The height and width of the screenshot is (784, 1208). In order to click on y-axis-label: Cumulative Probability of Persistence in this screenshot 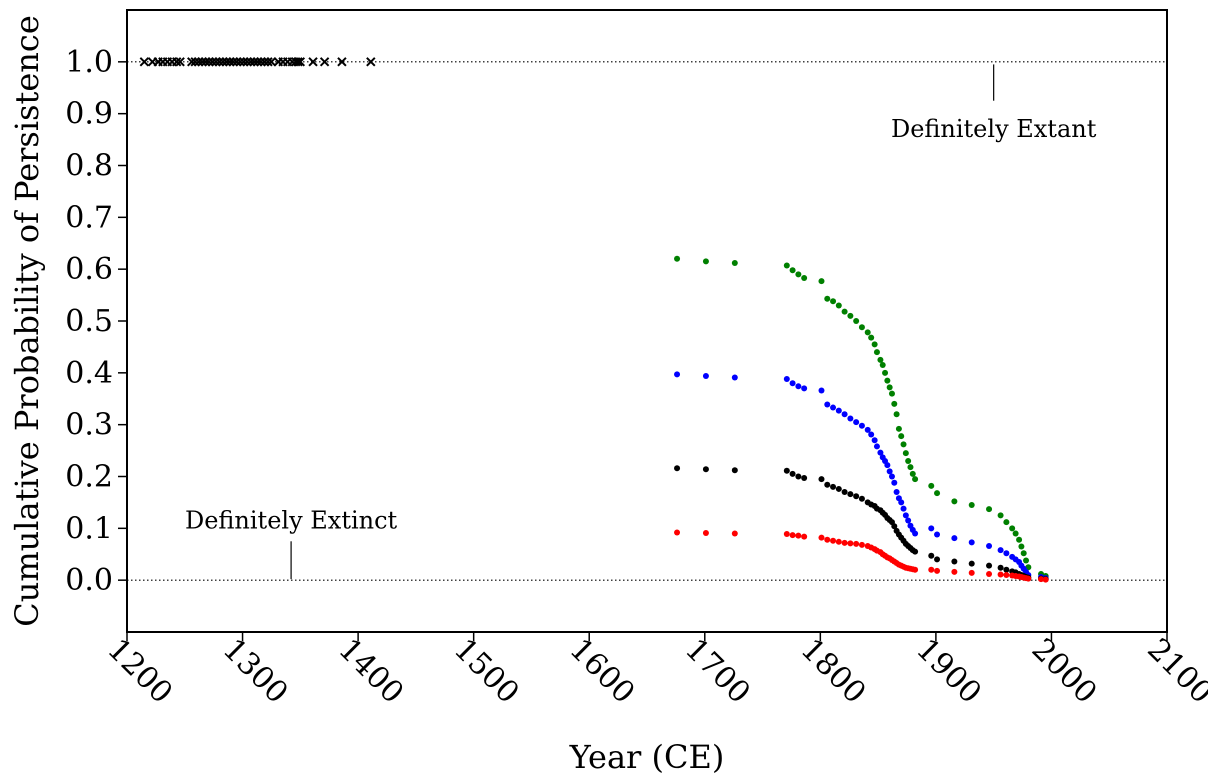, I will do `click(27, 321)`.